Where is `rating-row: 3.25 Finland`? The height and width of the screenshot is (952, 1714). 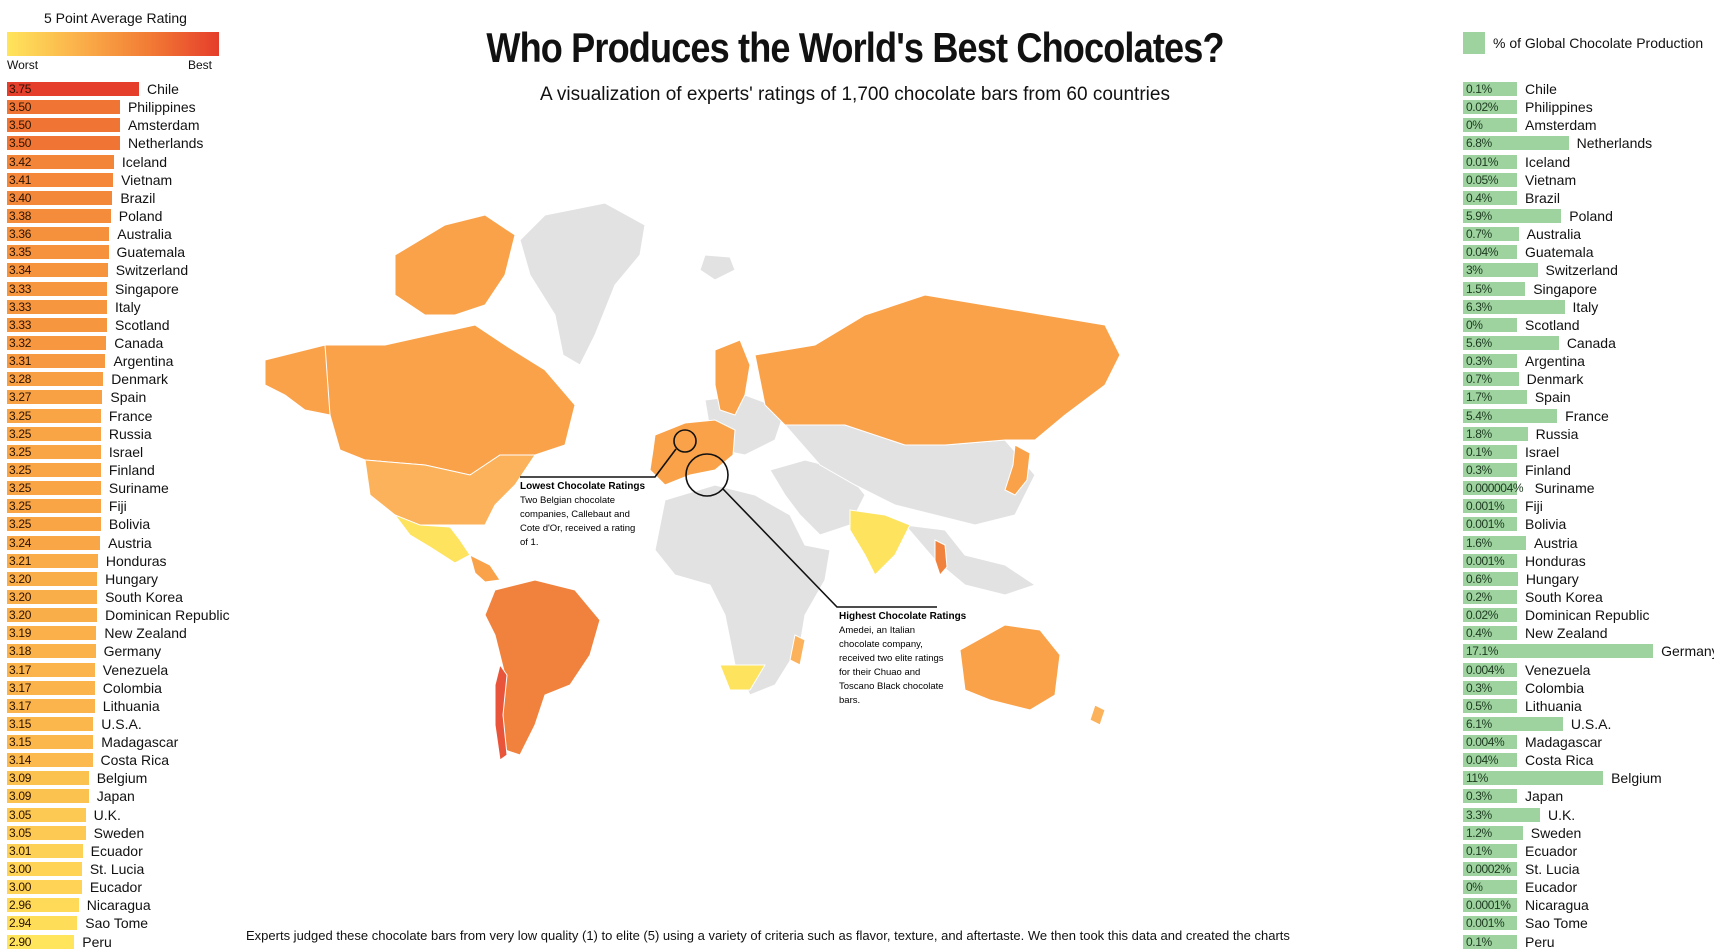 rating-row: 3.25 Finland is located at coordinates (120, 471).